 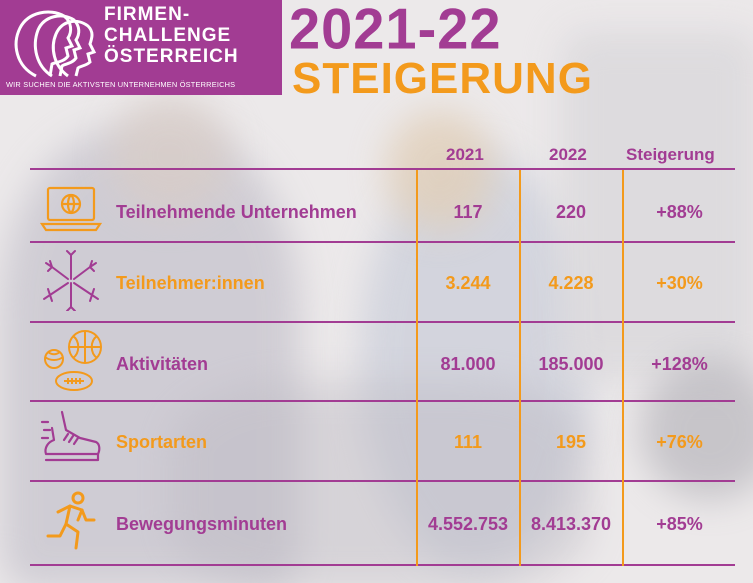 What do you see at coordinates (71, 209) in the screenshot?
I see `laptop-globe-icon` at bounding box center [71, 209].